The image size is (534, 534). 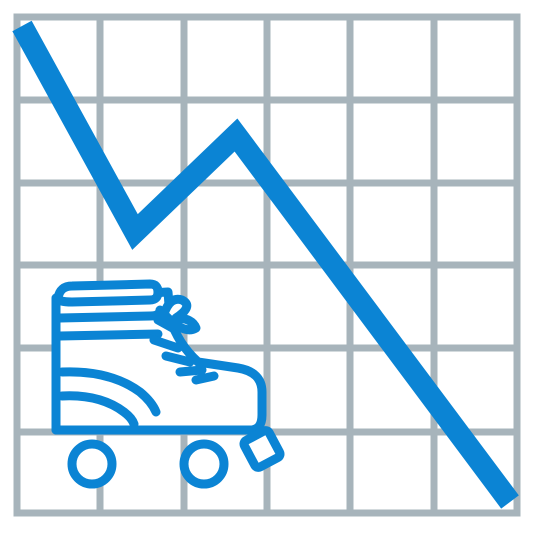 What do you see at coordinates (180, 314) in the screenshot?
I see `skate-lace-bow` at bounding box center [180, 314].